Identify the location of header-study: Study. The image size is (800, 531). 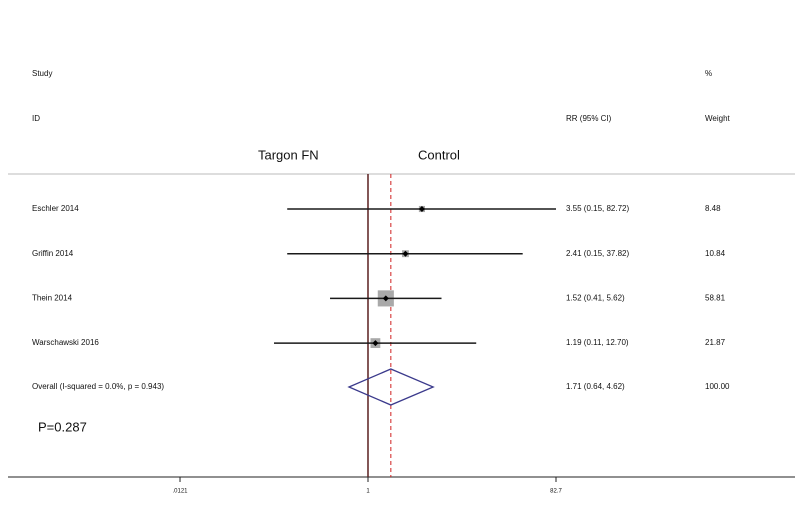
(42, 73).